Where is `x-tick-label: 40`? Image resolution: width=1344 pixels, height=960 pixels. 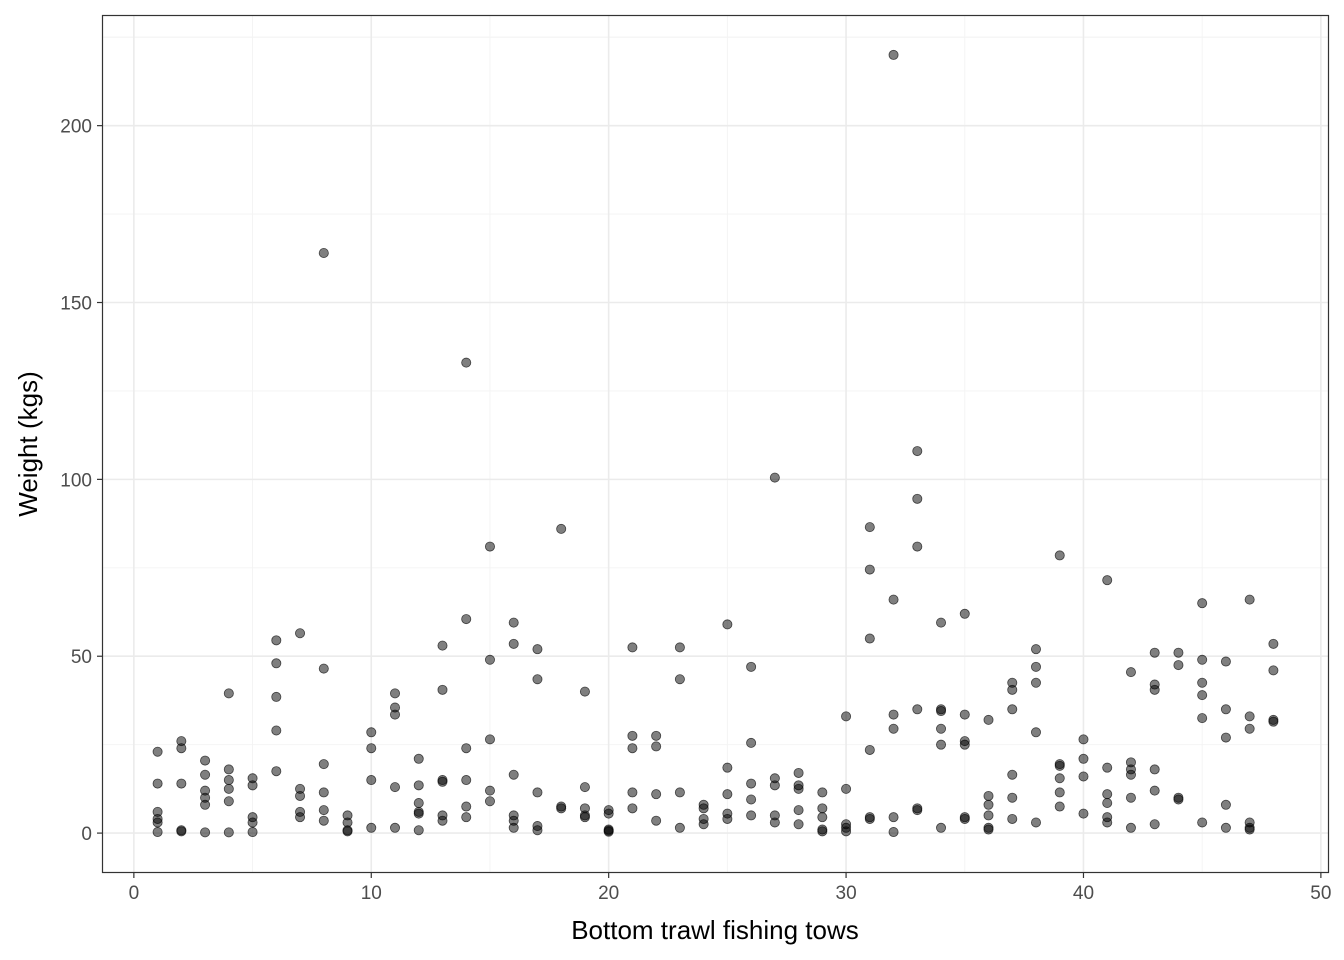
x-tick-label: 40 is located at coordinates (1083, 893).